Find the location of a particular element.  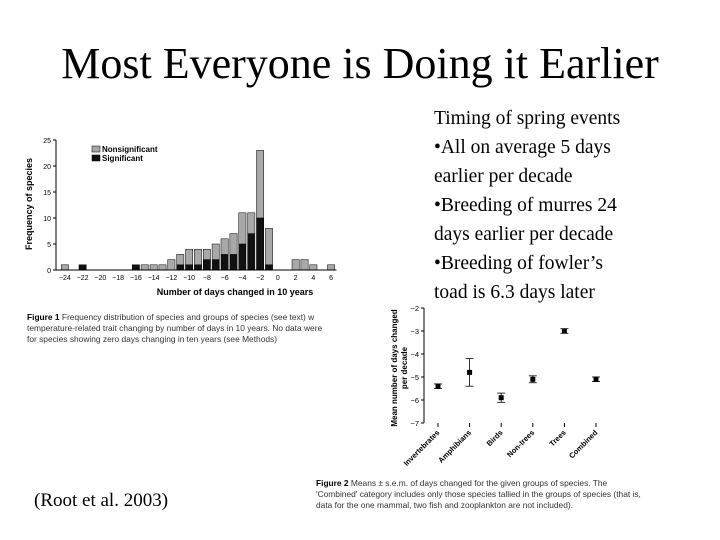

legend-label-nonsignificant: Nonsignificant is located at coordinates (130, 149).